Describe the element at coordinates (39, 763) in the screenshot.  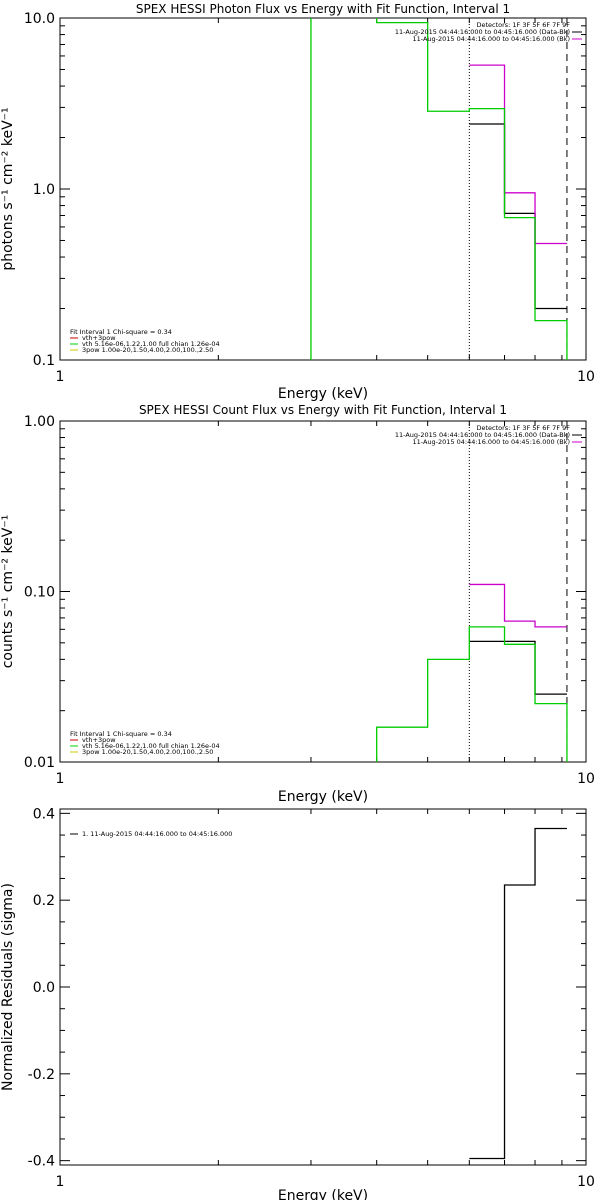
I see `y-tick-label: 0.01` at that location.